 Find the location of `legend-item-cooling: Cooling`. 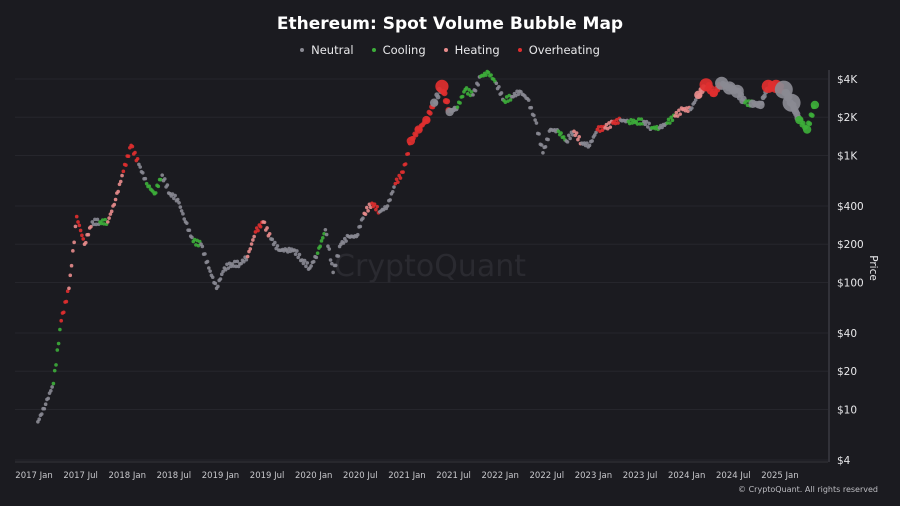

legend-item-cooling: Cooling is located at coordinates (398, 50).